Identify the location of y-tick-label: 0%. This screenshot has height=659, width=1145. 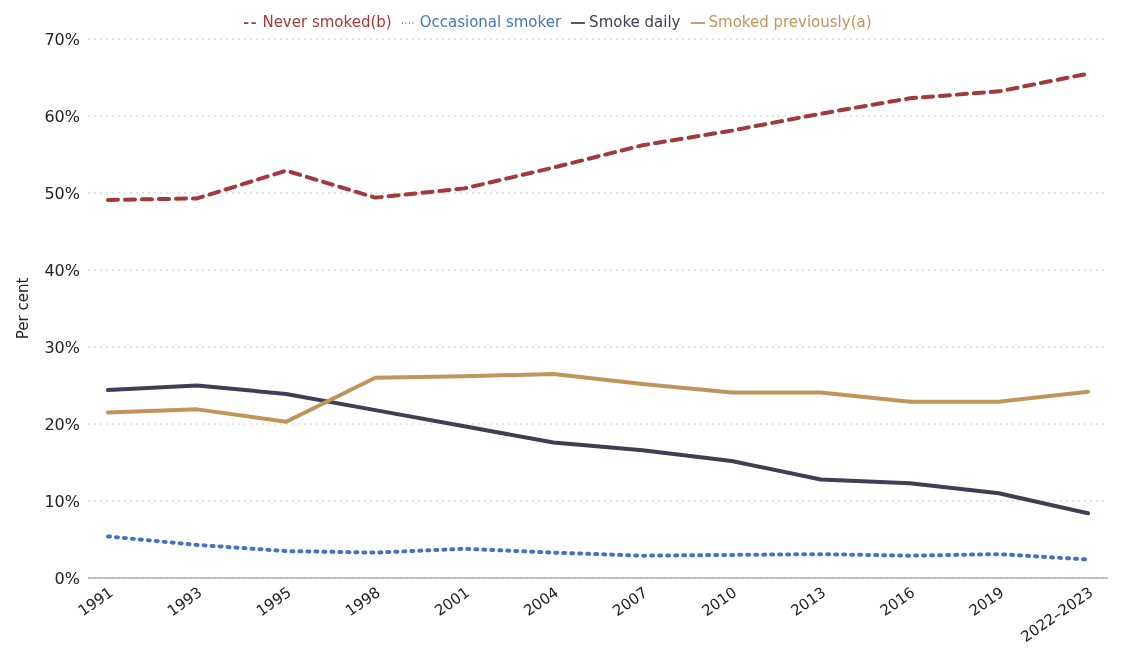
(67, 578).